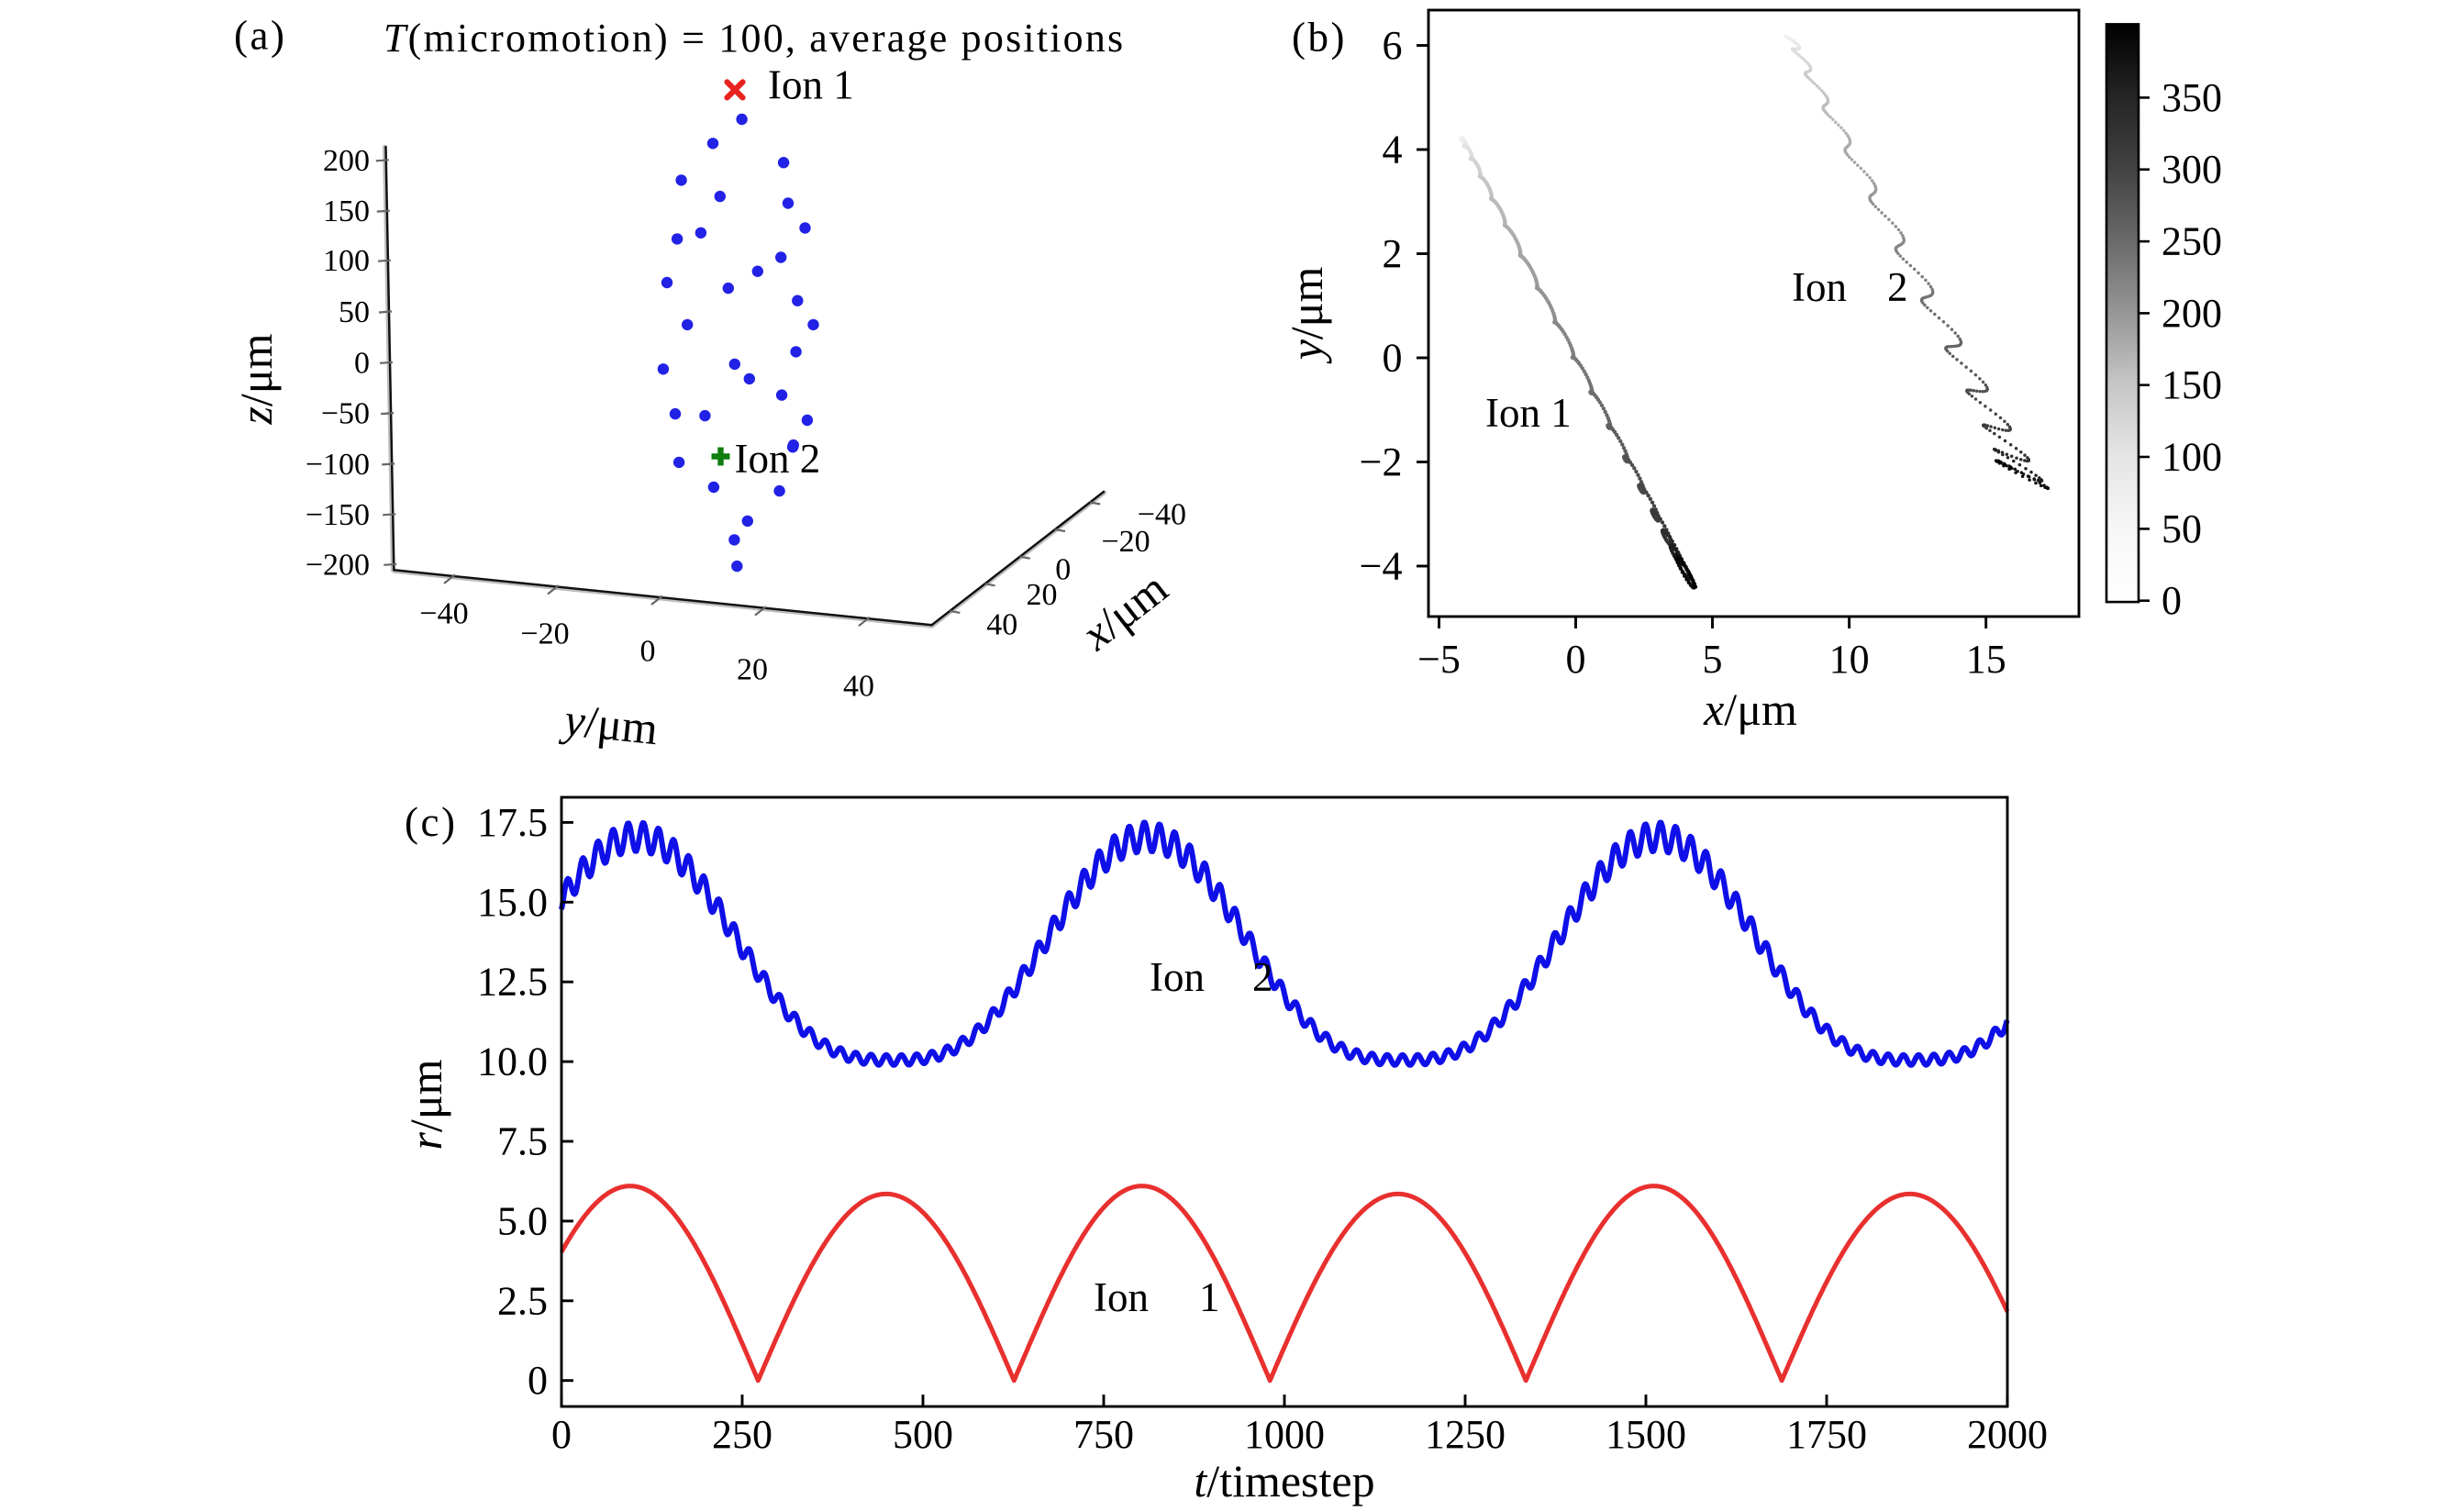 This screenshot has height=1512, width=2456. Describe the element at coordinates (1849, 659) in the screenshot. I see `svg-text: 10` at that location.